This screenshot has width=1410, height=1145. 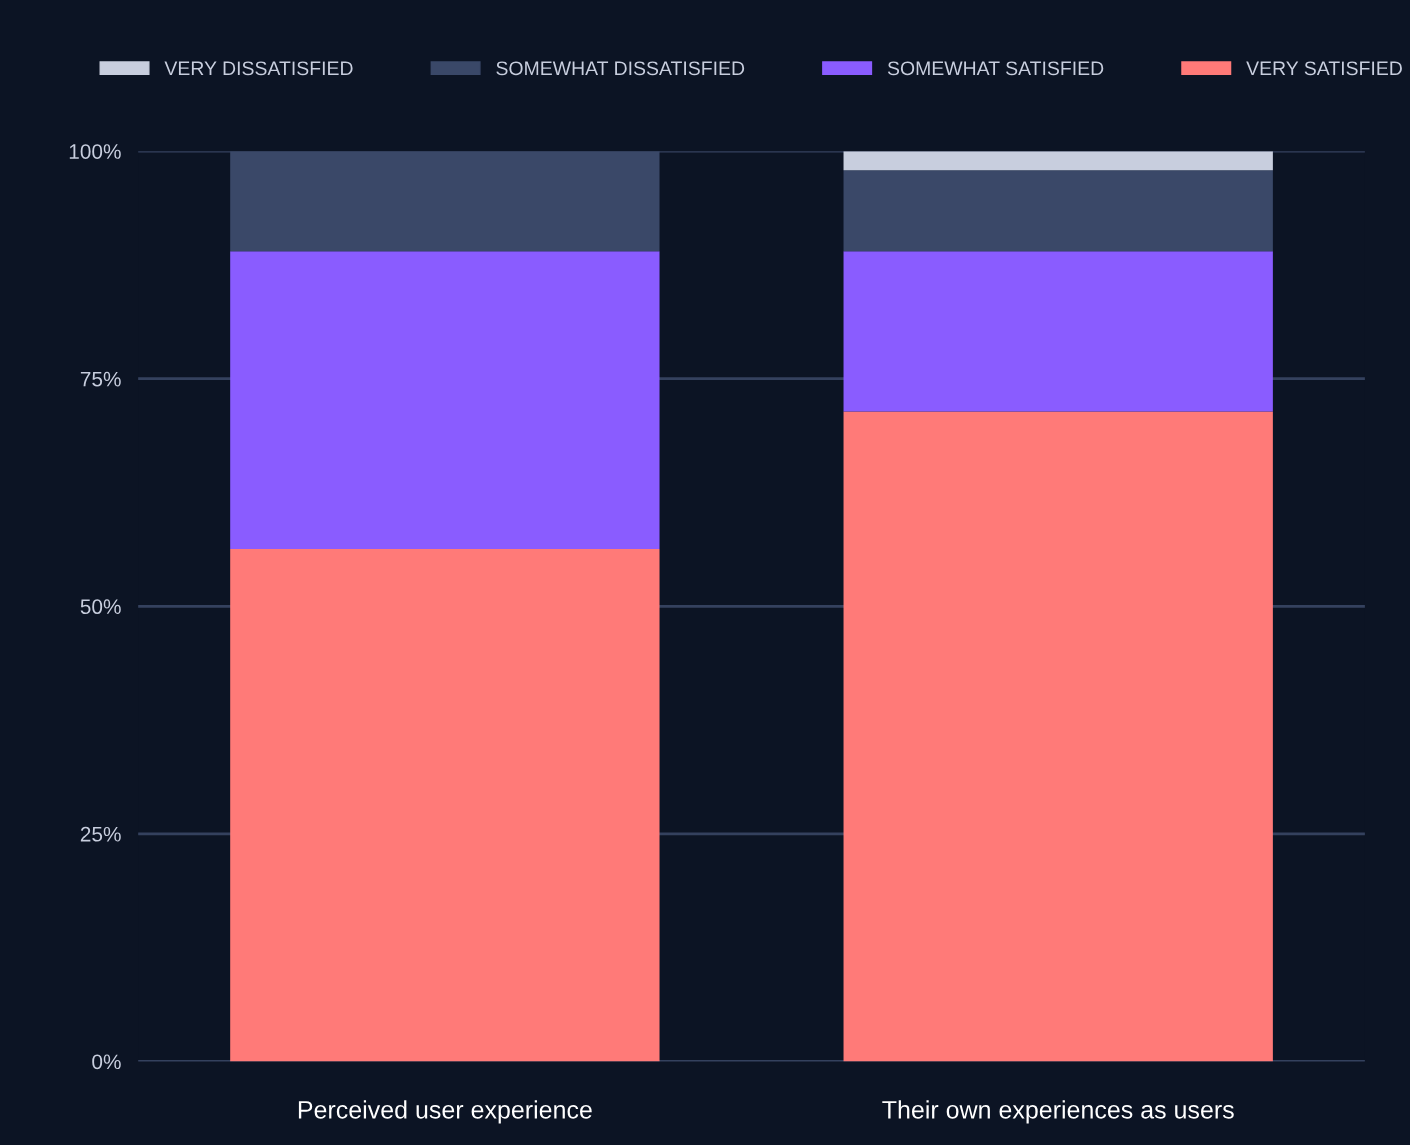 What do you see at coordinates (445, 1112) in the screenshot?
I see `x-tick-label: Perceived user experience` at bounding box center [445, 1112].